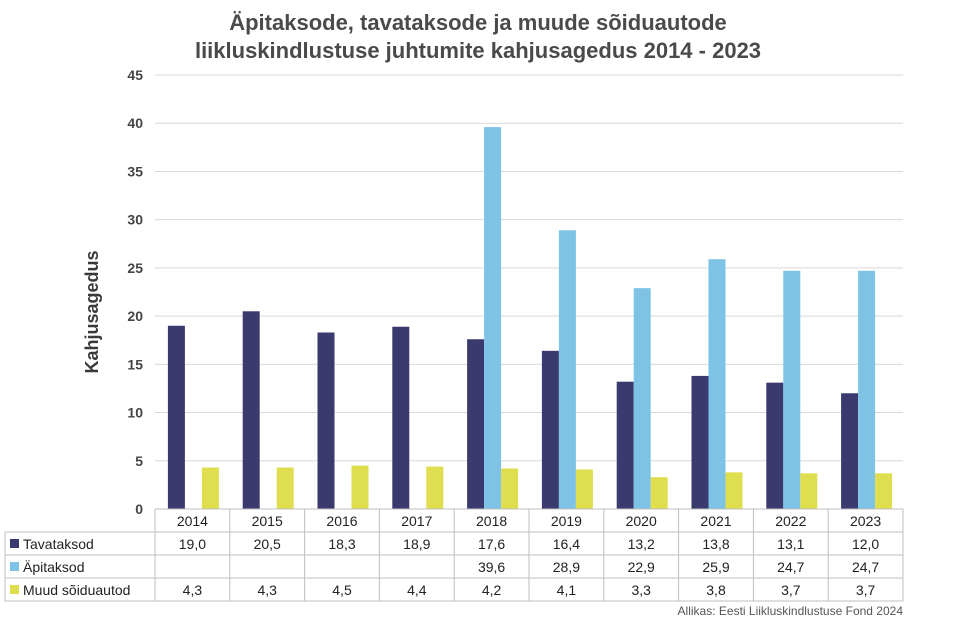  Describe the element at coordinates (135, 220) in the screenshot. I see `y-tick-label: 30` at that location.